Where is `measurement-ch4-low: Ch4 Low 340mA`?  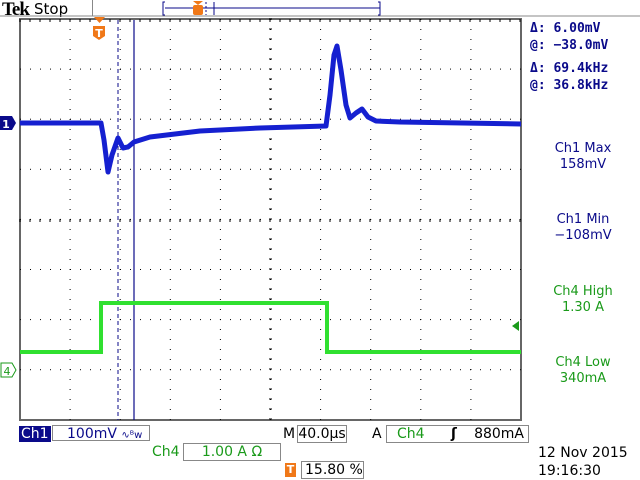
measurement-ch4-low: Ch4 Low 340mA is located at coordinates (583, 370).